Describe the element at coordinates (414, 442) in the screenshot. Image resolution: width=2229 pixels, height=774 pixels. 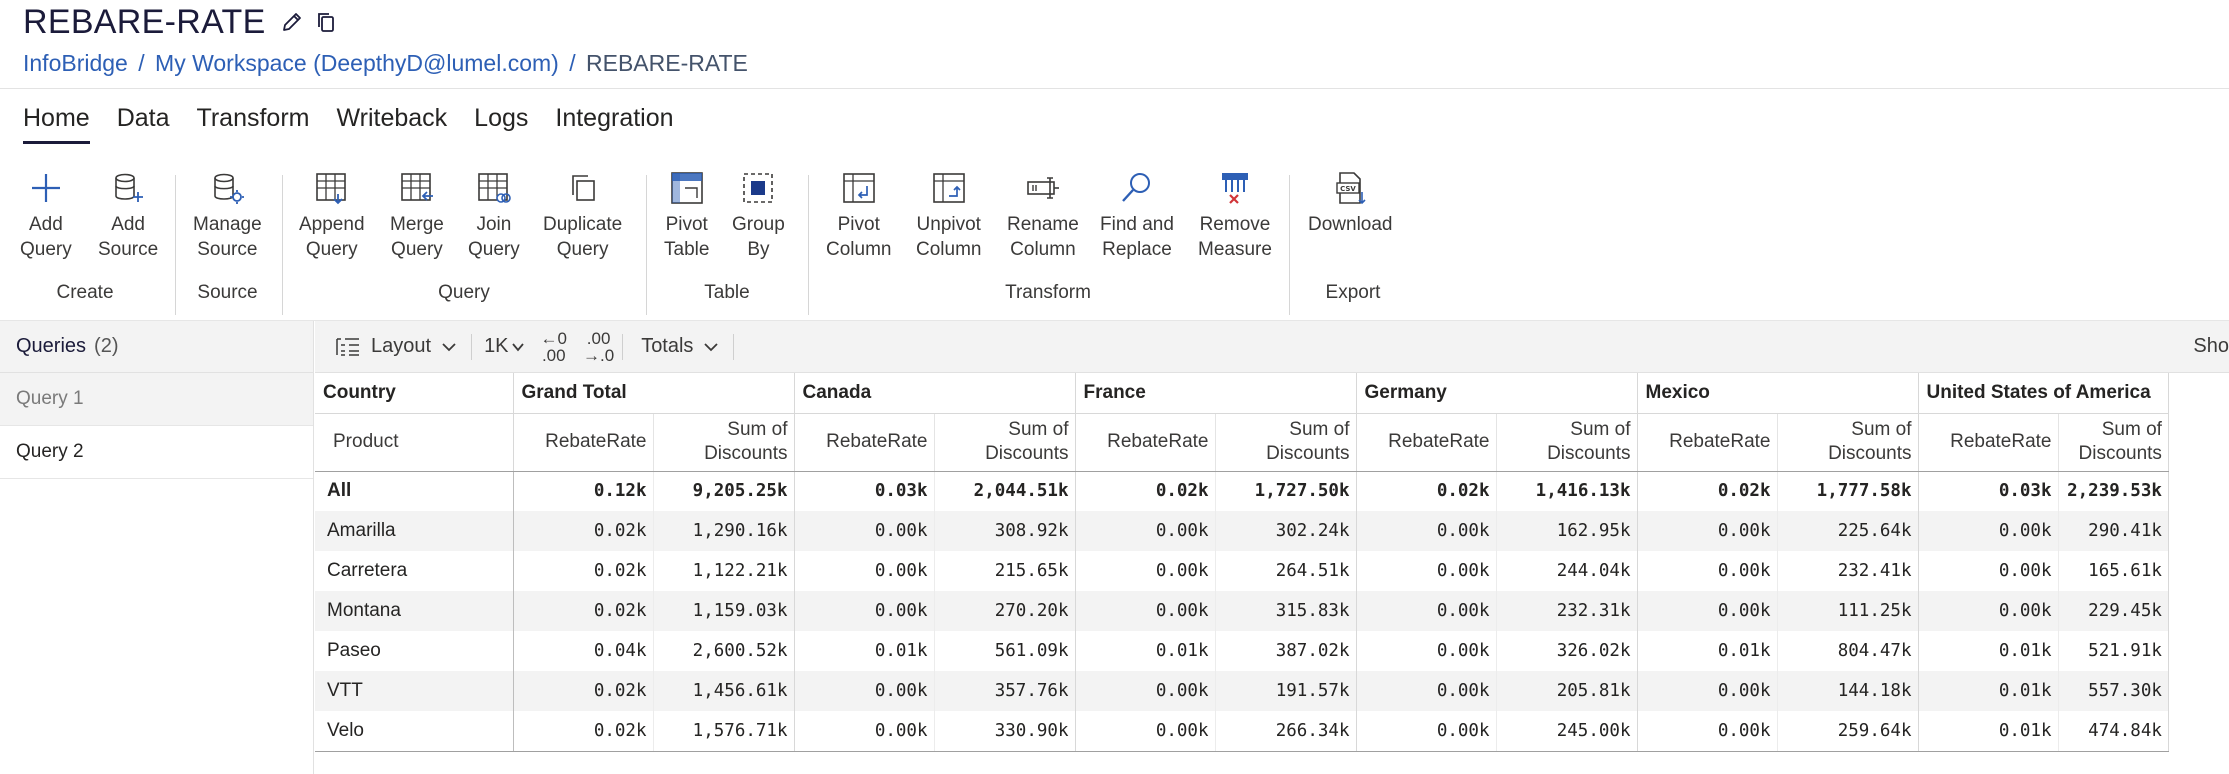
I see `corner-header-product: Product` at that location.